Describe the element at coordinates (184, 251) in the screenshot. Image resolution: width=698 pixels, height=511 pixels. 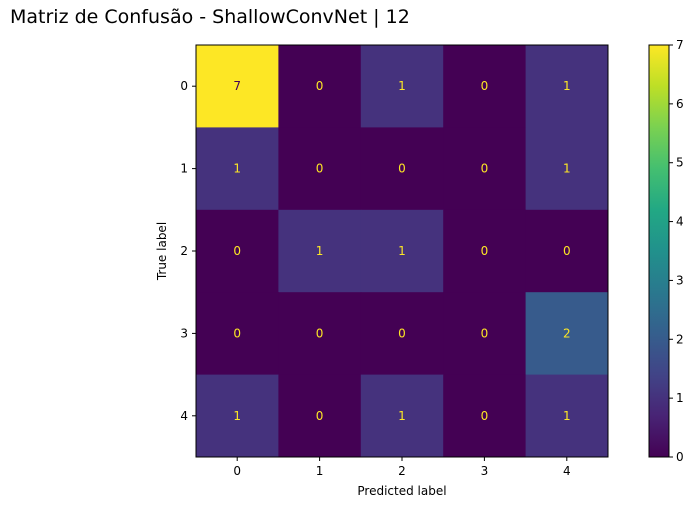
I see `y-tick-label: 2` at that location.